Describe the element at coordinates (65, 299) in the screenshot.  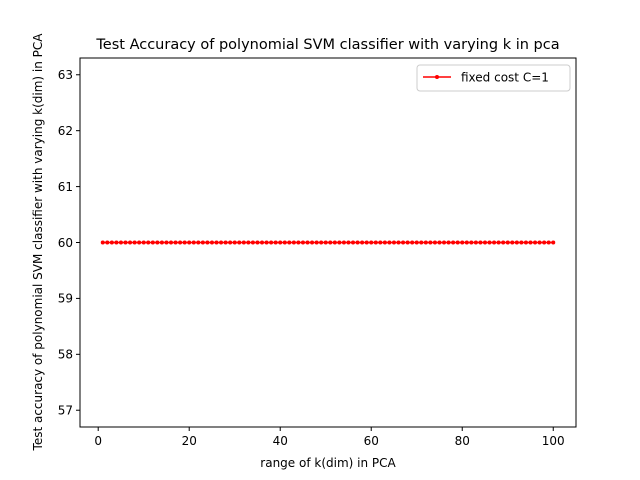
I see `y-tick-label: 59` at that location.